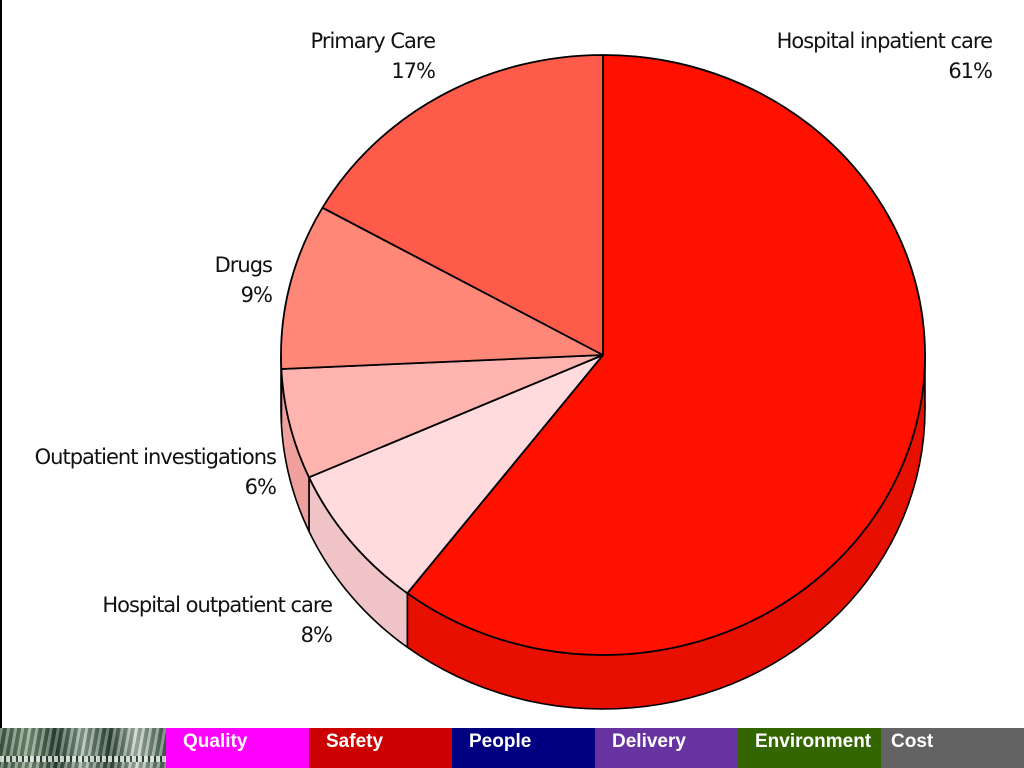 The height and width of the screenshot is (768, 1024). I want to click on footer-tab-cost: Cost, so click(952, 748).